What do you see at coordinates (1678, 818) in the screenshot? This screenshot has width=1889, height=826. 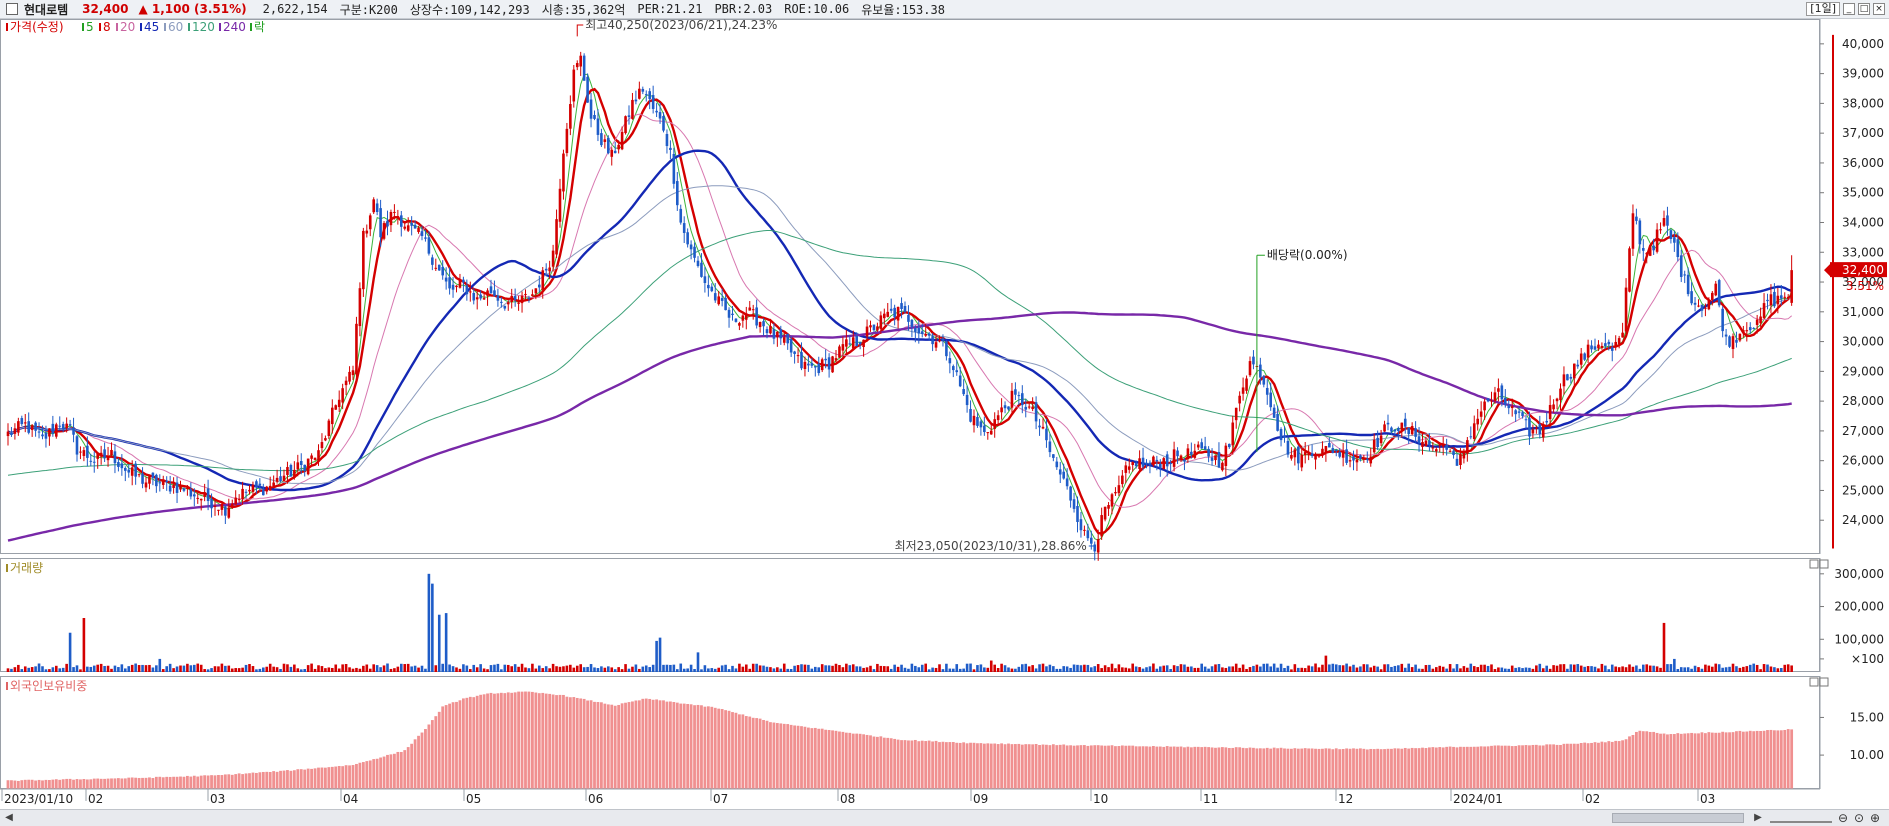 I see `scroll-thumb` at bounding box center [1678, 818].